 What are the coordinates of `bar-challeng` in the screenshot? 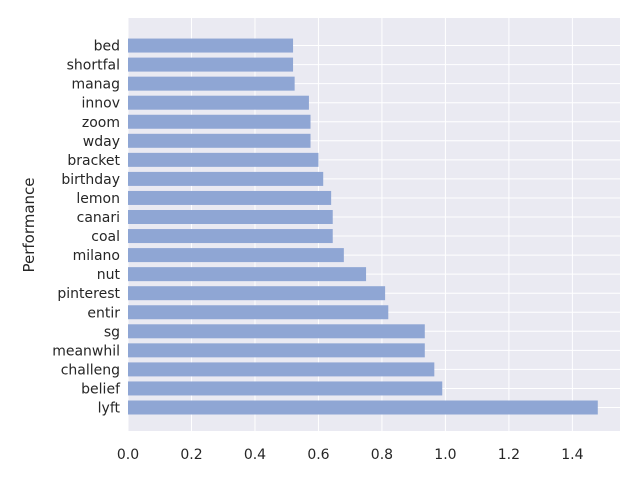 It's located at (281, 369).